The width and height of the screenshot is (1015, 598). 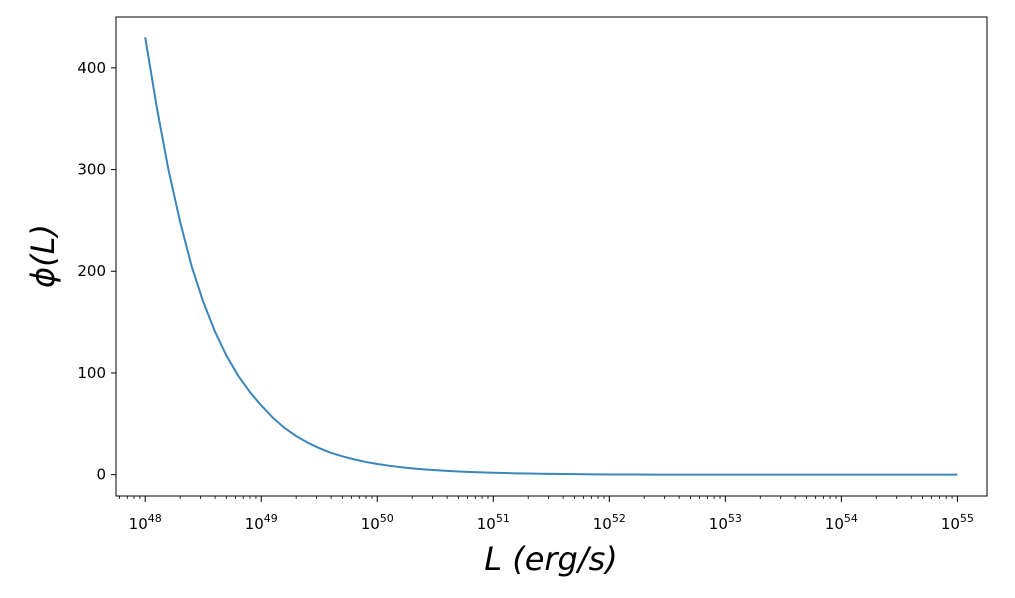 I want to click on x-tick-label: 1050, so click(x=377, y=522).